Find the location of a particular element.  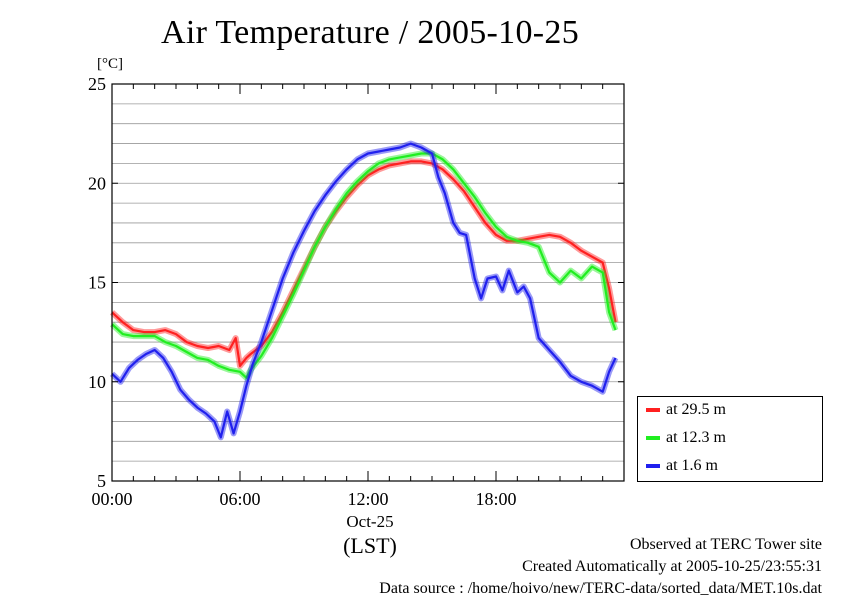

legend-item-29-5m: at 29.5 m is located at coordinates (686, 410).